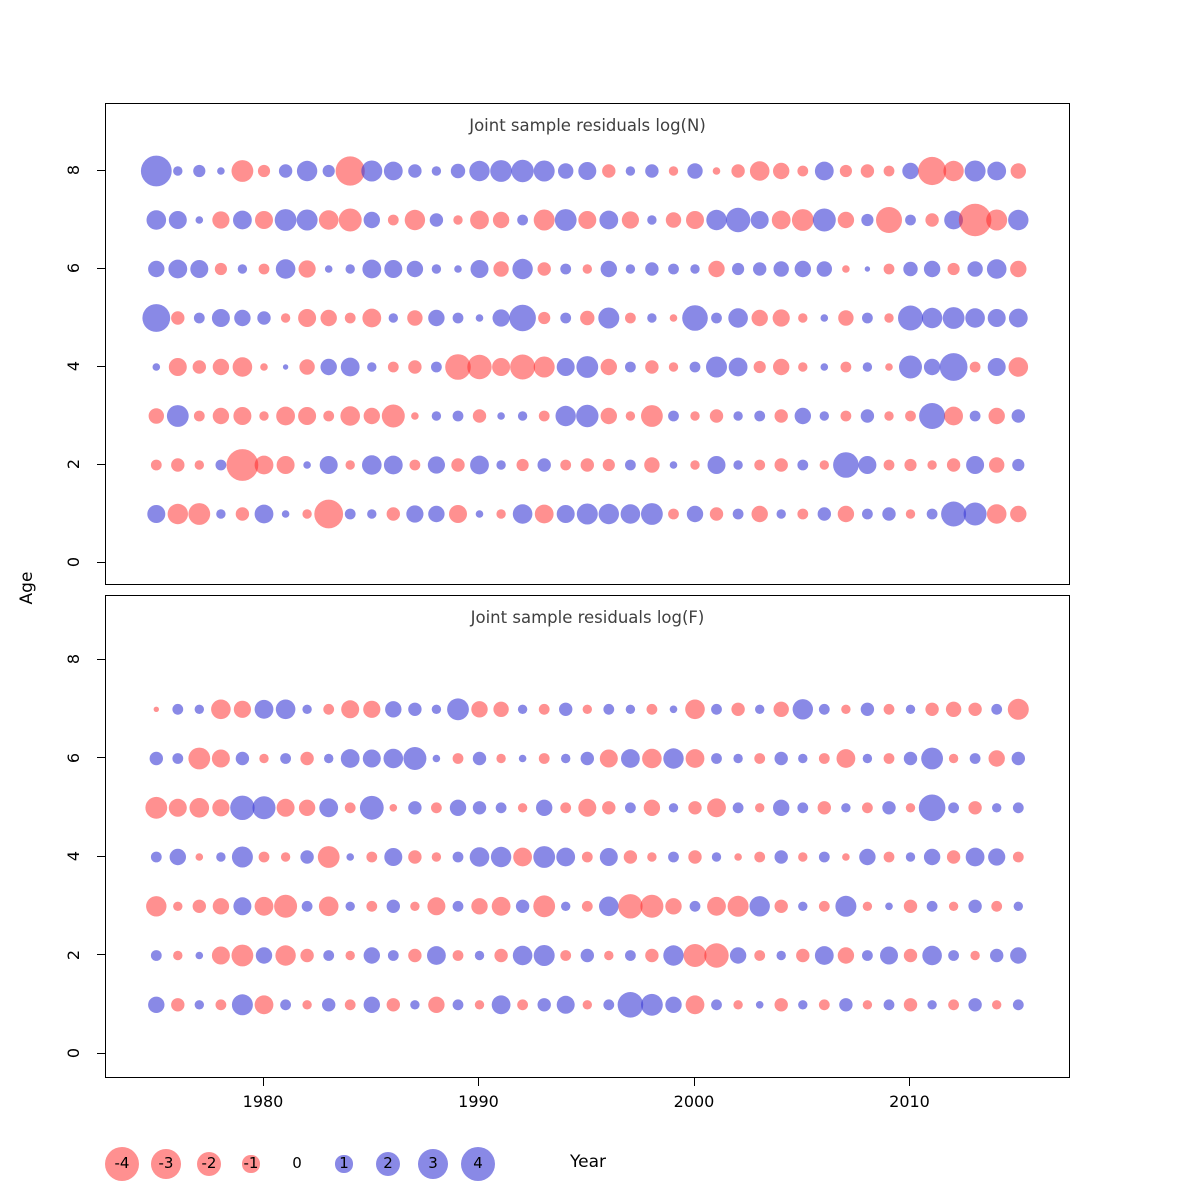  What do you see at coordinates (478, 1101) in the screenshot?
I see `x-axis-tick-label: 1990` at bounding box center [478, 1101].